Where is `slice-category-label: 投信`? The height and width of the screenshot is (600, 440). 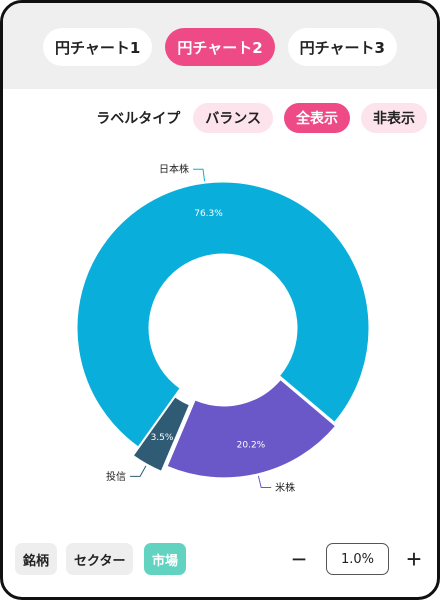 slice-category-label: 投信 is located at coordinates (116, 476).